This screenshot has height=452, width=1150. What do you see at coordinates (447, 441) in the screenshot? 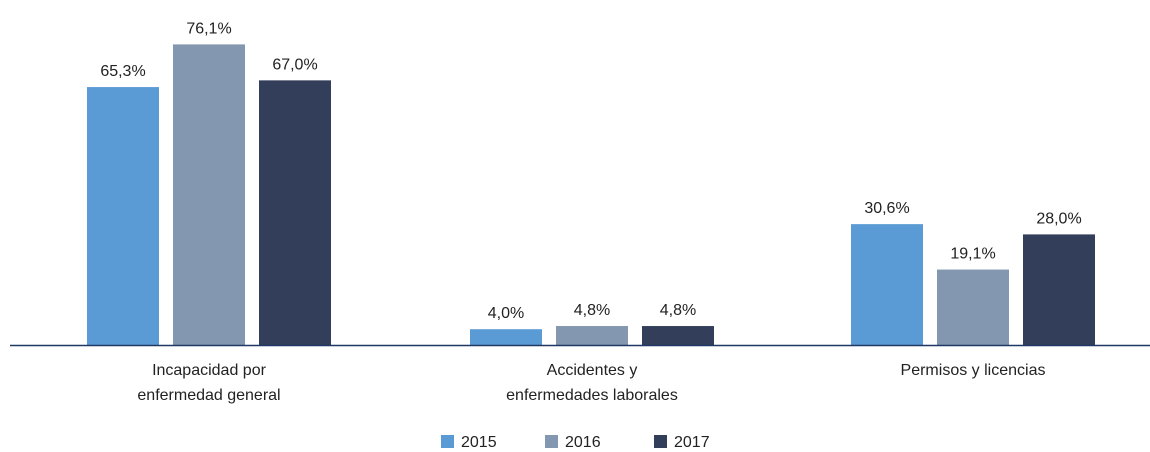
I see `legend-swatch-2015` at bounding box center [447, 441].